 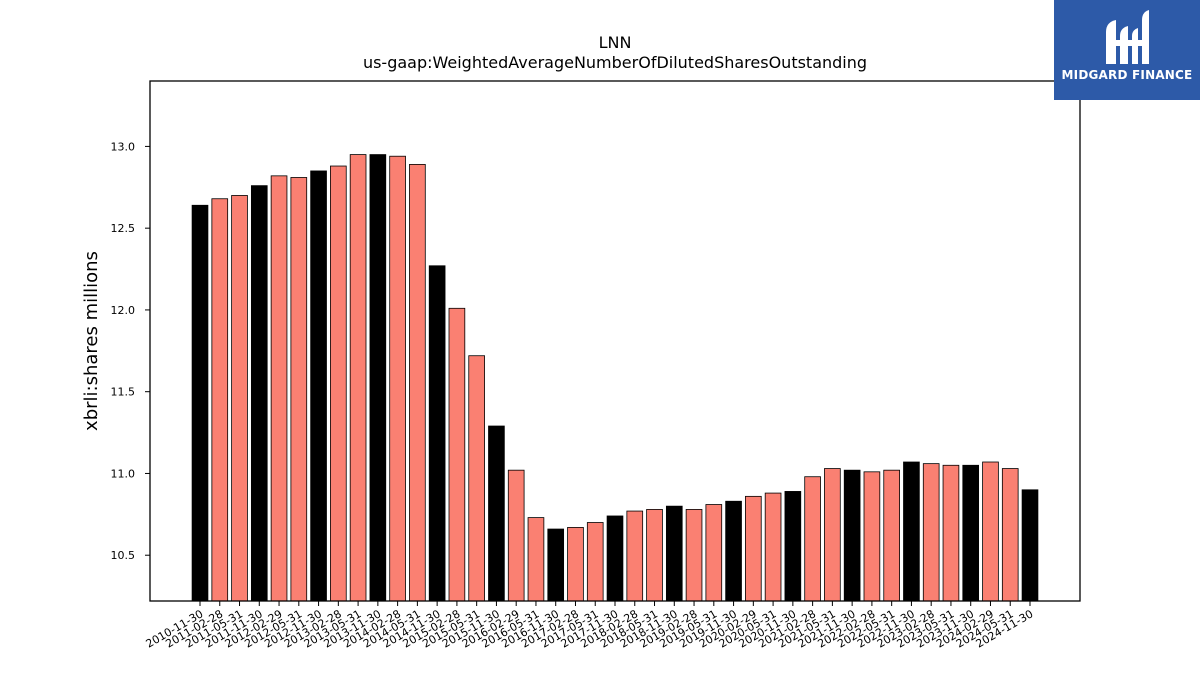 I want to click on logo-text: MIDGARD FINANCE, so click(x=1127, y=75).